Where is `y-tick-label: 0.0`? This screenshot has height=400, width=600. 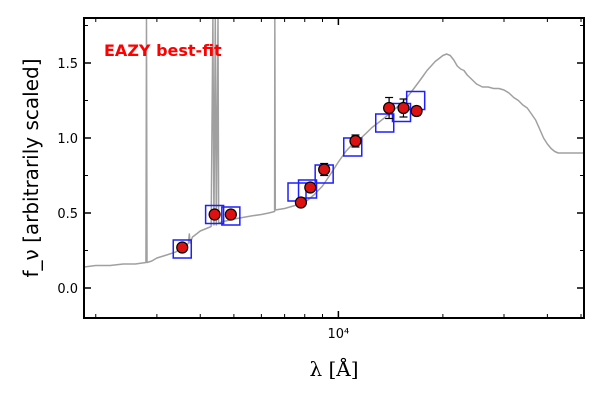 y-tick-label: 0.0 is located at coordinates (67, 289).